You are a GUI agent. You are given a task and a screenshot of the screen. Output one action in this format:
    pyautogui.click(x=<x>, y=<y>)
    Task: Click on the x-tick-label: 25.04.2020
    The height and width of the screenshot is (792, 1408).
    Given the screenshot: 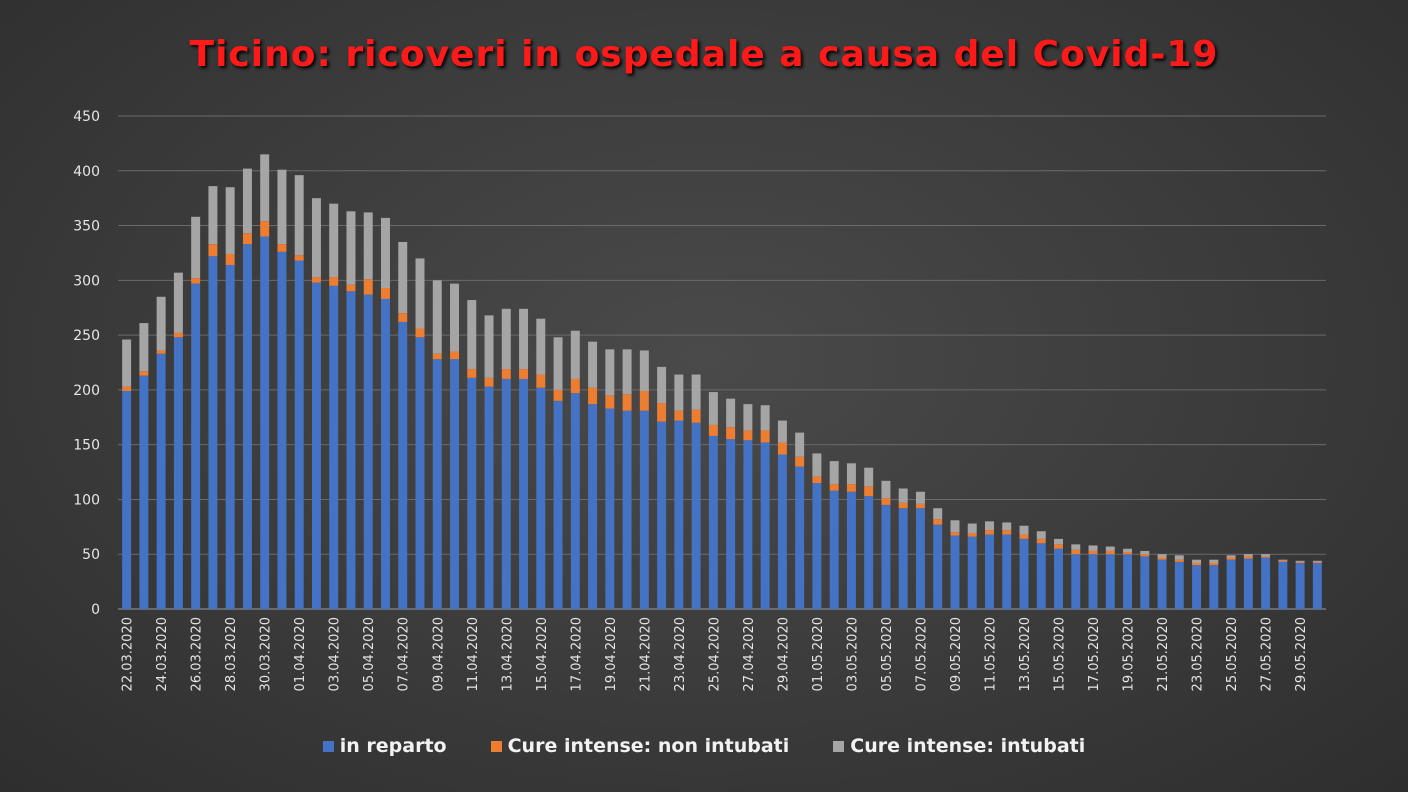 What is the action you would take?
    pyautogui.click(x=714, y=654)
    